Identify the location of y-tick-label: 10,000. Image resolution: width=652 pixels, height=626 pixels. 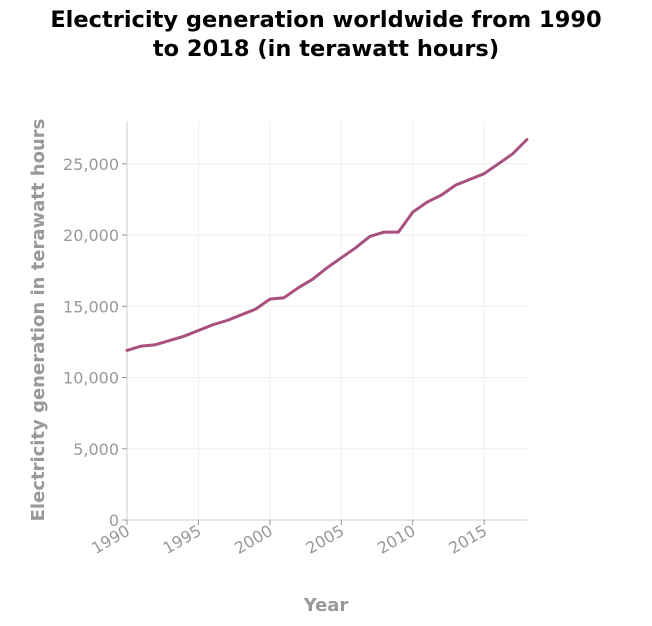
(91, 378).